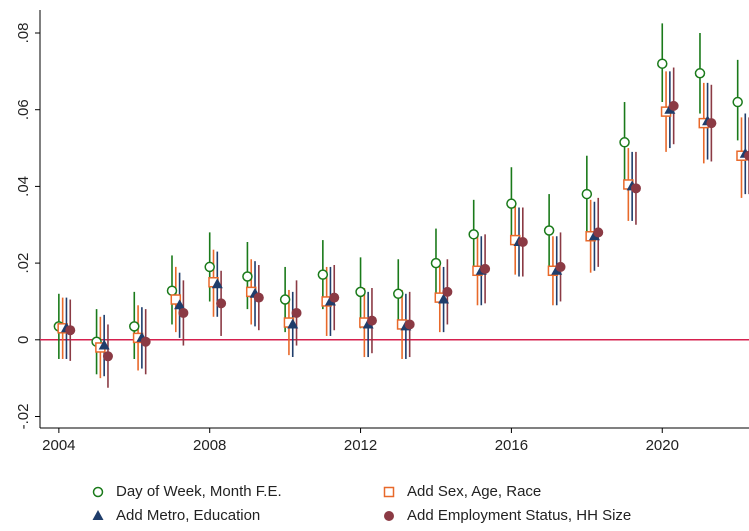 Image resolution: width=749 pixels, height=531 pixels. I want to click on y-tick-label: -.02, so click(23, 417).